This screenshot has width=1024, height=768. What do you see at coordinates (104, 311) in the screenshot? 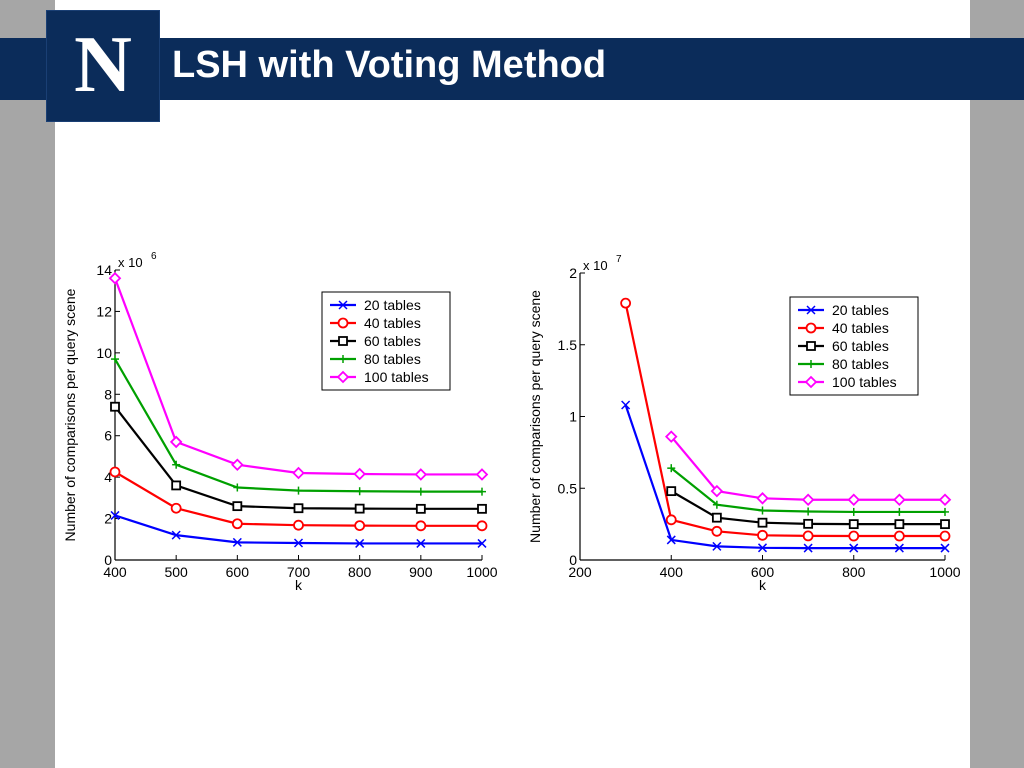
I see `y-tick-label: 12` at bounding box center [104, 311].